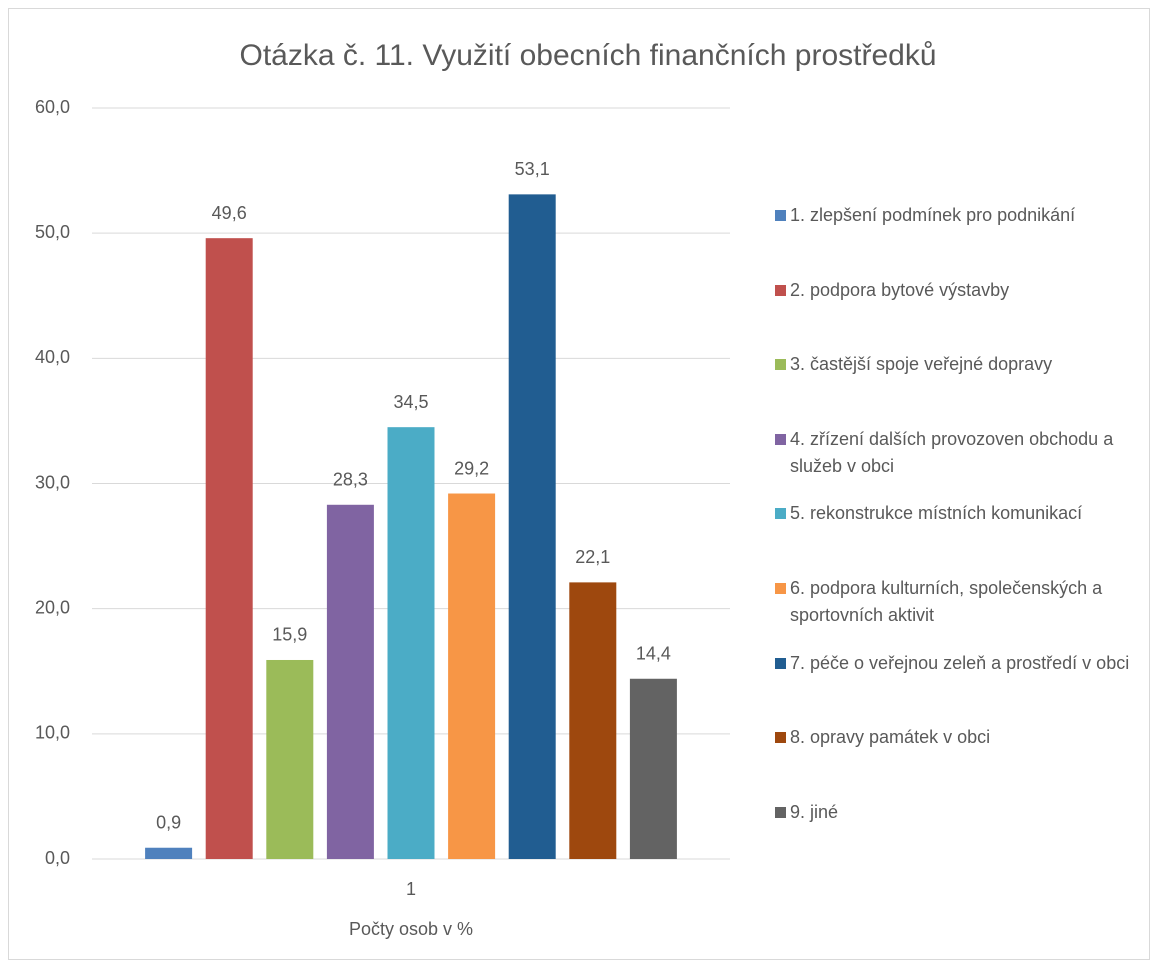 This screenshot has width=1157, height=969. I want to click on legend-item: 1. zlepšení podmínek pro podnikání, so click(962, 215).